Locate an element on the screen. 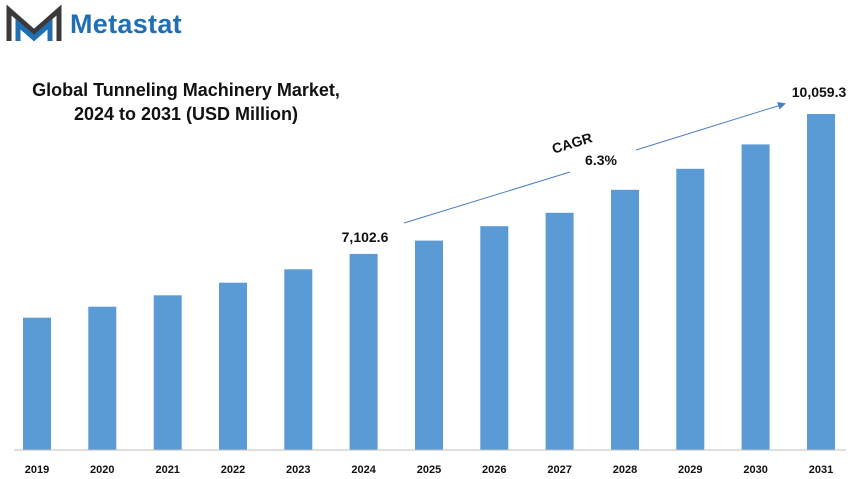 The image size is (858, 479). bar-2031 is located at coordinates (821, 282).